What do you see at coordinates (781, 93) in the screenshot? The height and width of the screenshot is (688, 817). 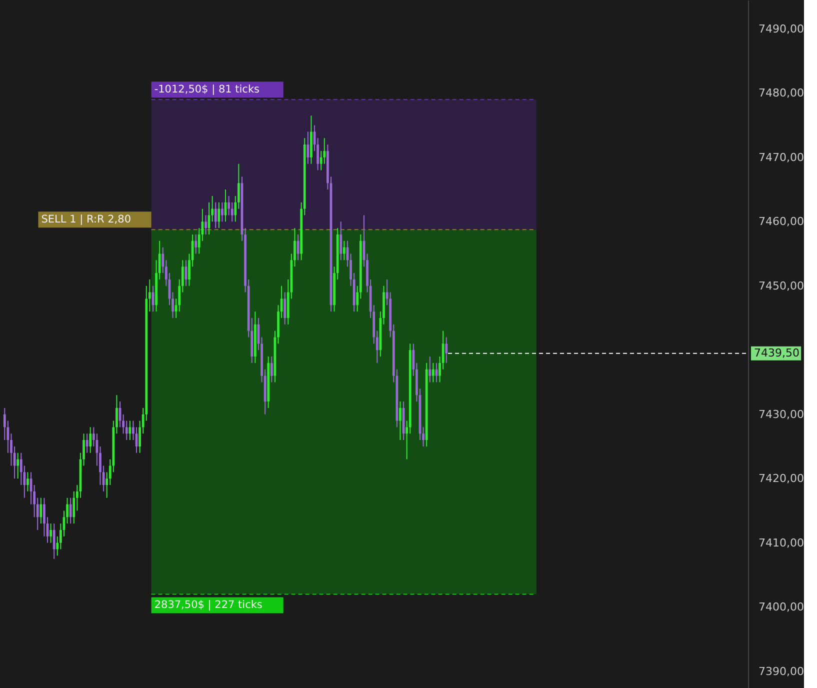 I see `y-tick-label: 7480,00` at bounding box center [781, 93].